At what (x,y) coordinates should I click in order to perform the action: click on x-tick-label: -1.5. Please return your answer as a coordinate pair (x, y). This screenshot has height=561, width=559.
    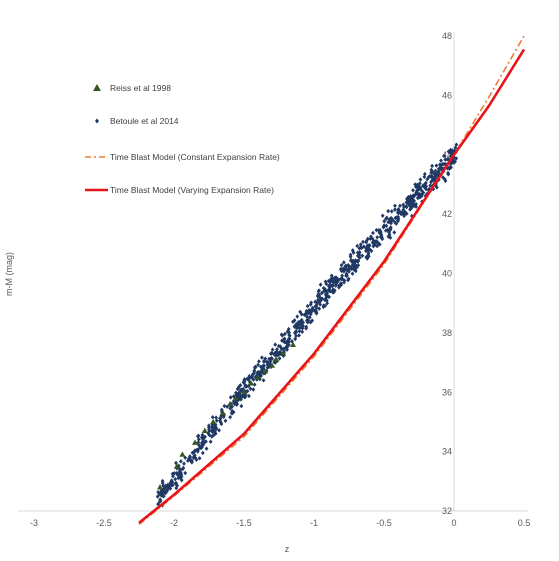
    Looking at the image, I should click on (244, 523).